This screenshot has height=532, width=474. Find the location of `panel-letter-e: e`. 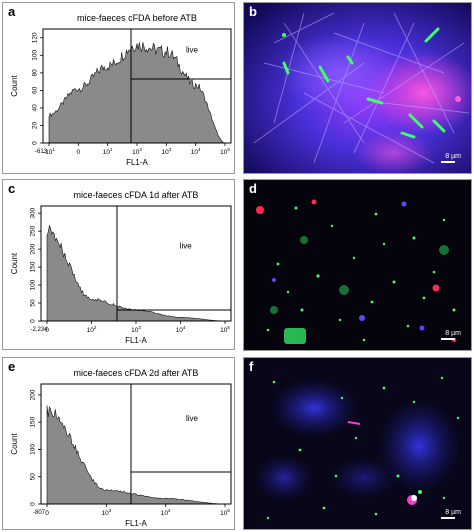

panel-letter-e: e is located at coordinates (12, 366).